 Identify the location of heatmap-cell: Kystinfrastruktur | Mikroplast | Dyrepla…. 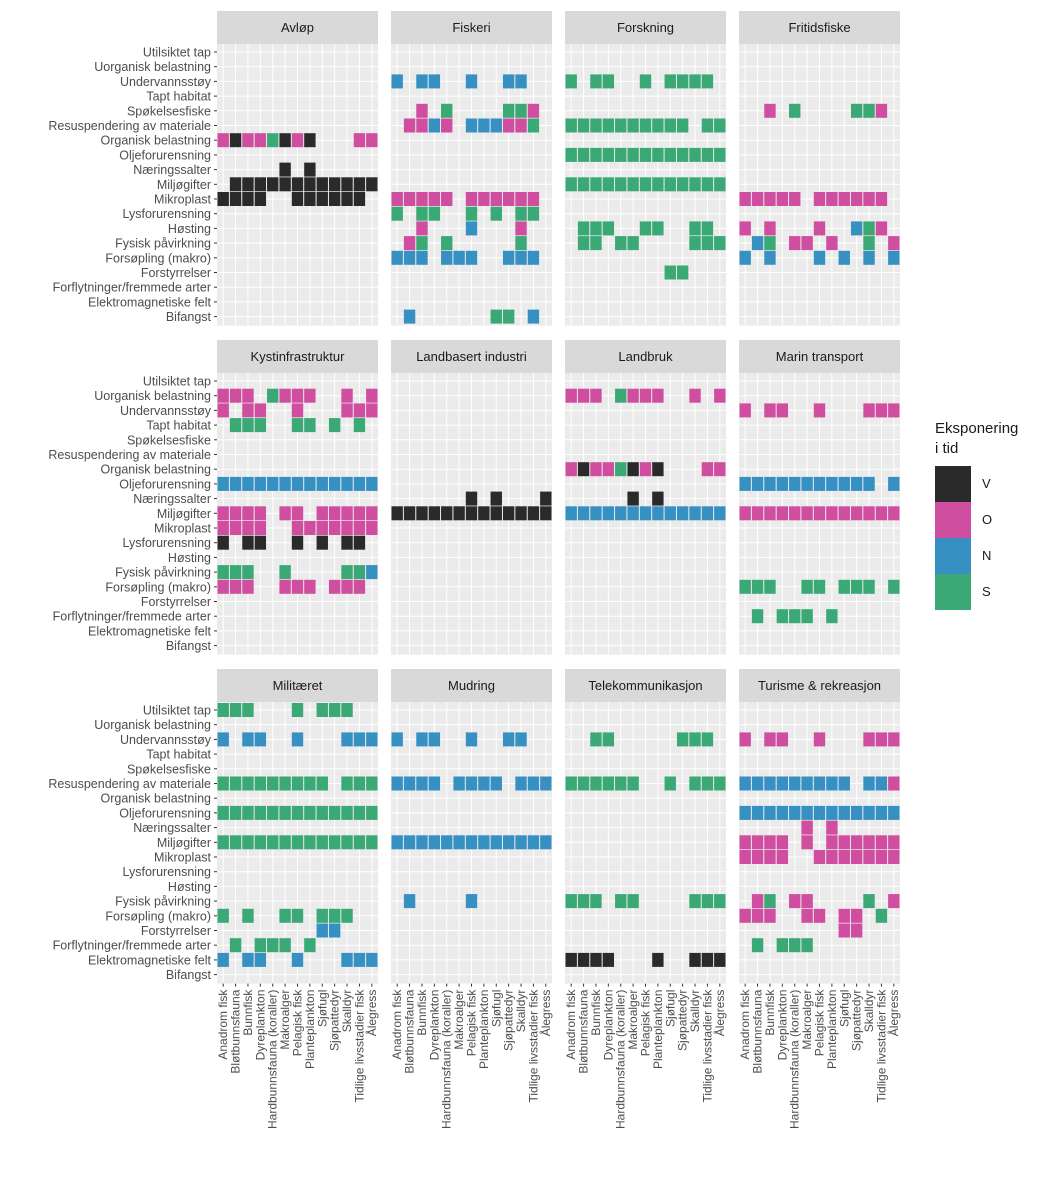
(260, 528).